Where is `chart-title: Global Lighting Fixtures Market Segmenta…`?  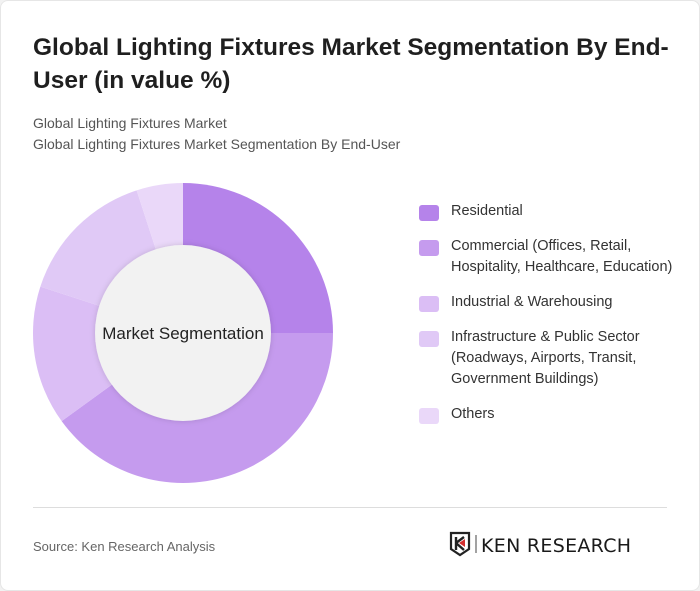
chart-title: Global Lighting Fixtures Market Segmenta… is located at coordinates (351, 64).